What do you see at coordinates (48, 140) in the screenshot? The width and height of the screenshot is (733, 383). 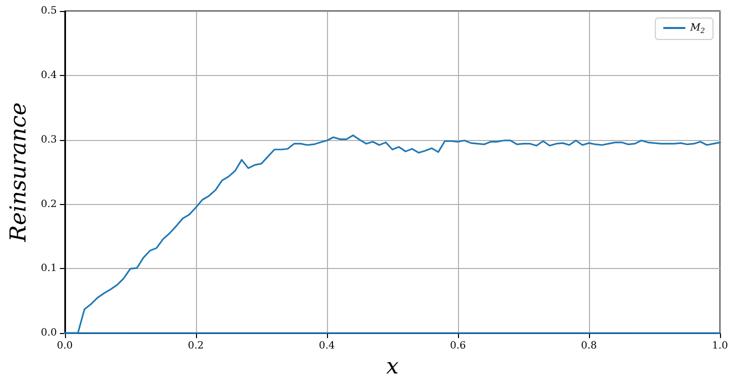 I see `y-tick-label: 0.3` at bounding box center [48, 140].